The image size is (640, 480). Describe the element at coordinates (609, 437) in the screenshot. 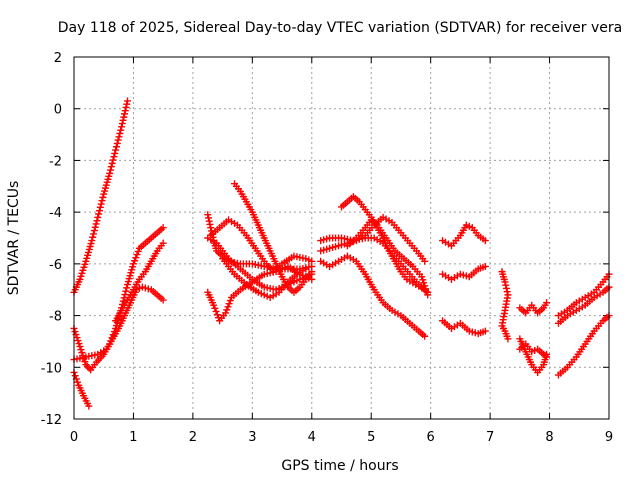

I see `x-tick-label: 9` at that location.